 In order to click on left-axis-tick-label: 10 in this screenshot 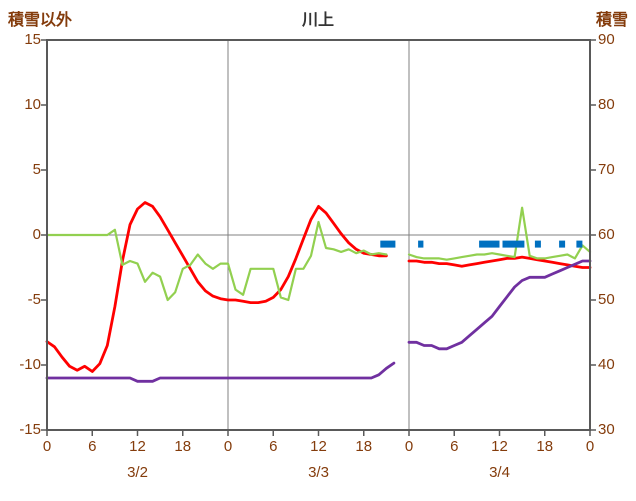, I will do `click(32, 104)`.